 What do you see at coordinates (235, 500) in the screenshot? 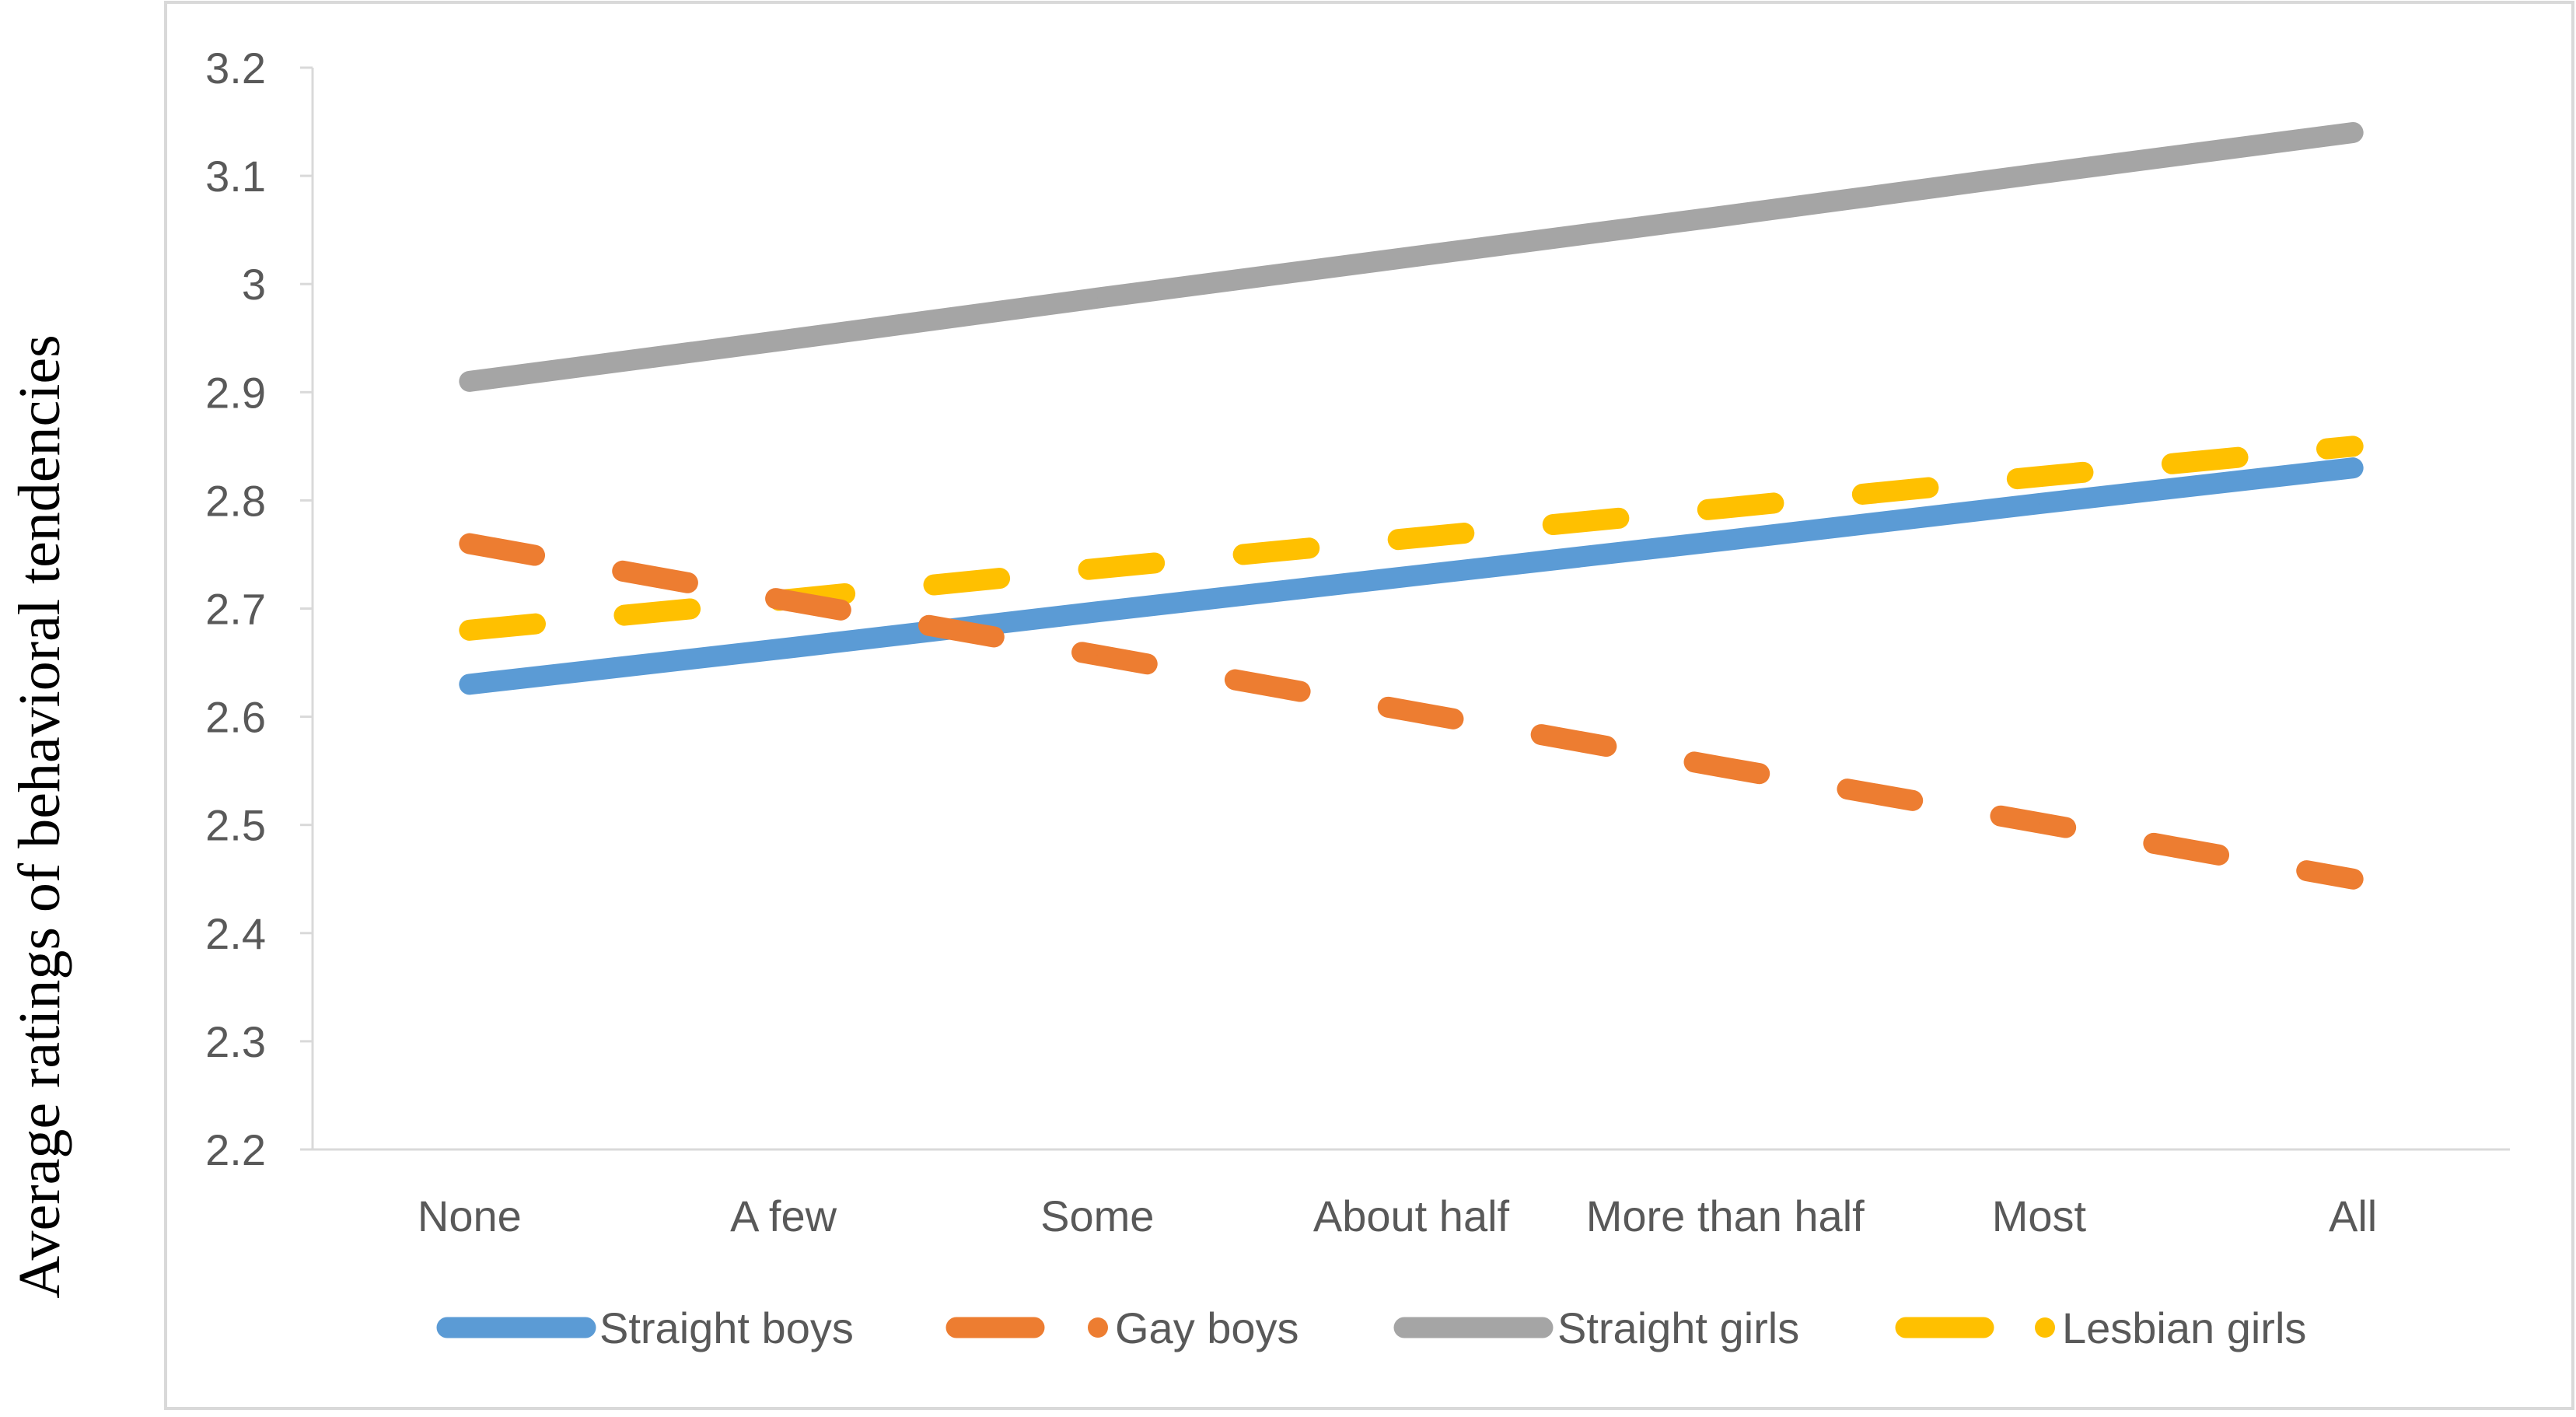
I see `y-tick-label: 2.8` at bounding box center [235, 500].